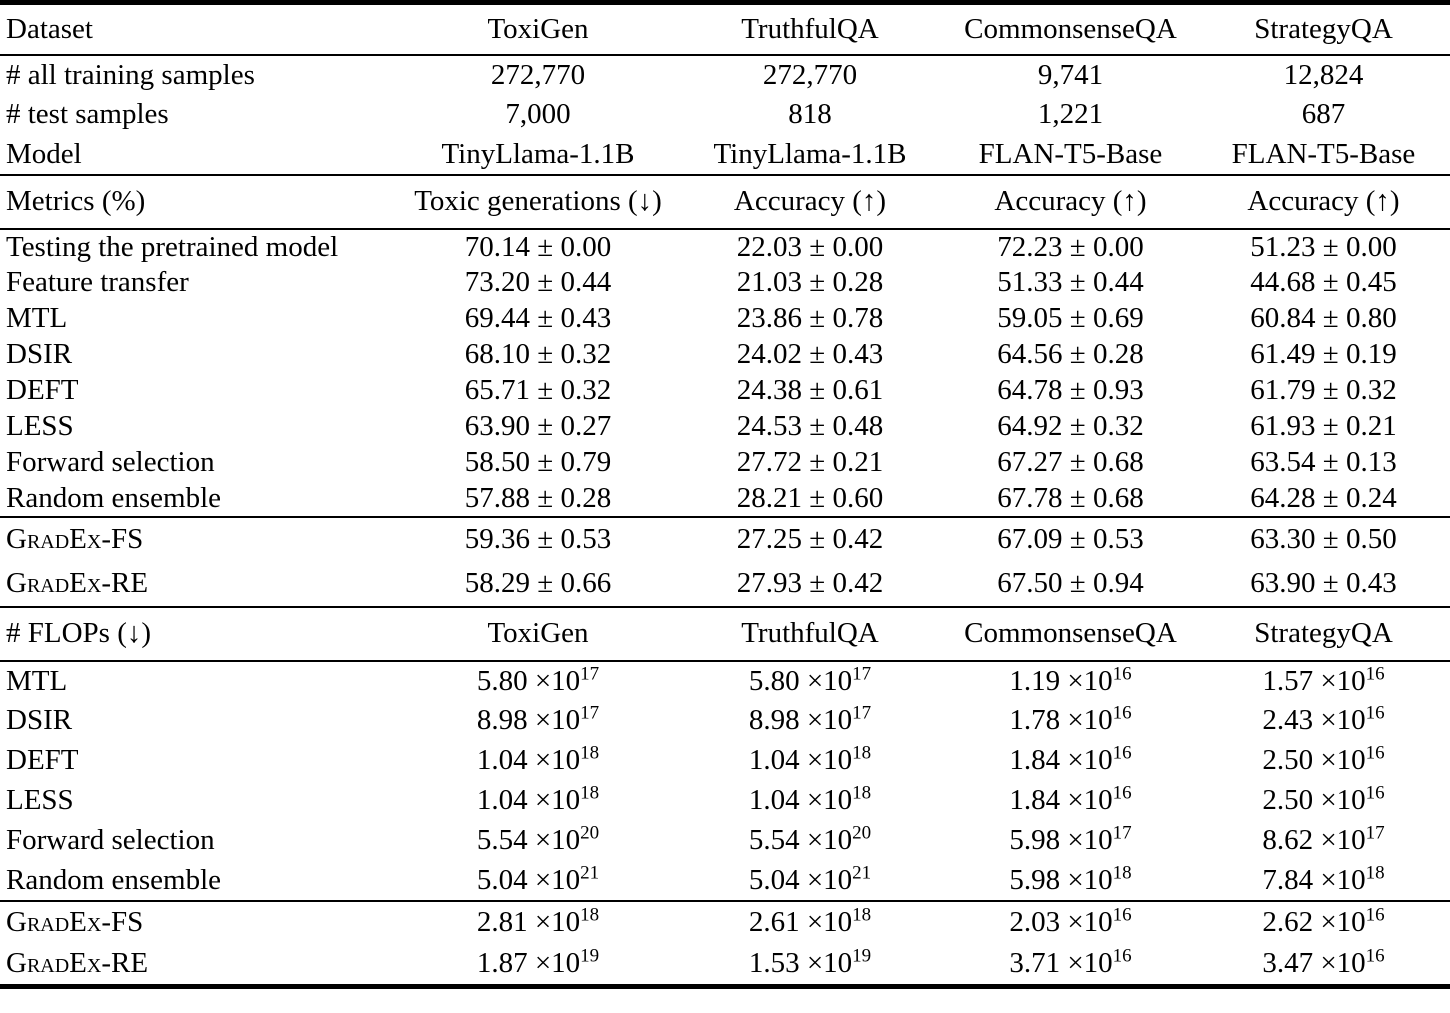  What do you see at coordinates (1323, 539) in the screenshot?
I see `cell-value: 63.30 ± 0.50` at bounding box center [1323, 539].